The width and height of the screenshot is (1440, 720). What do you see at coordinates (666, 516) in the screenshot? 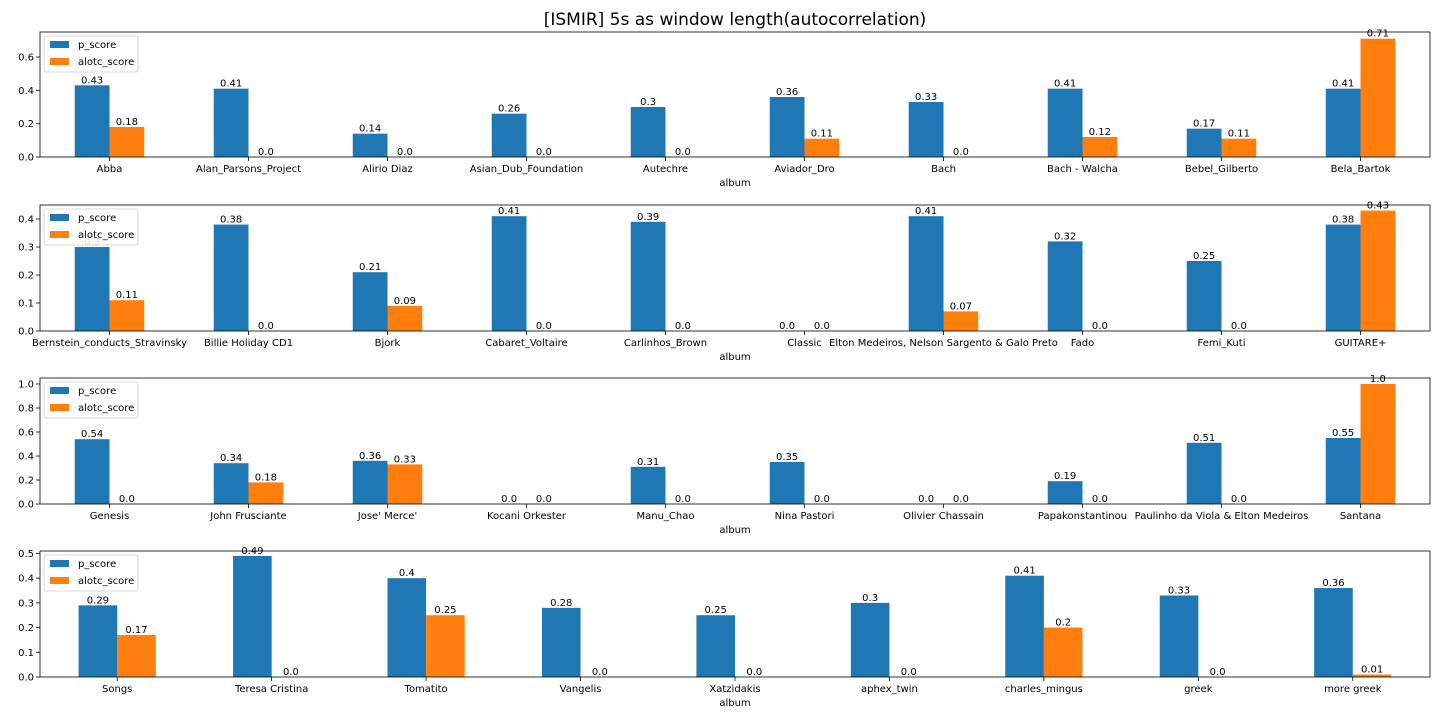
I see `x-tick-label: Manu_Chao` at bounding box center [666, 516].